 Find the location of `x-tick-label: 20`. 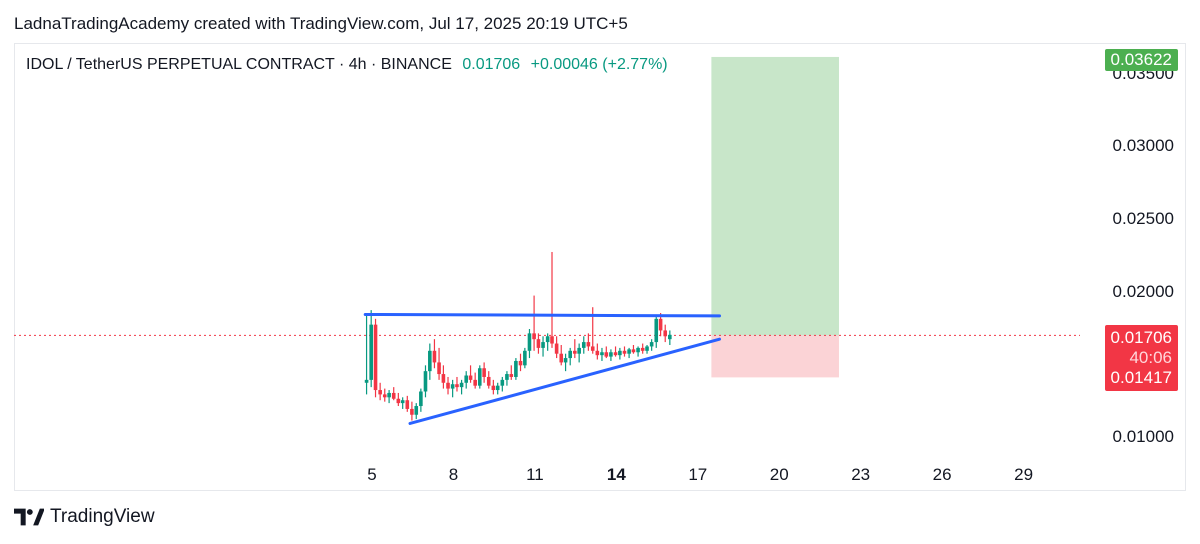

x-tick-label: 20 is located at coordinates (779, 474).